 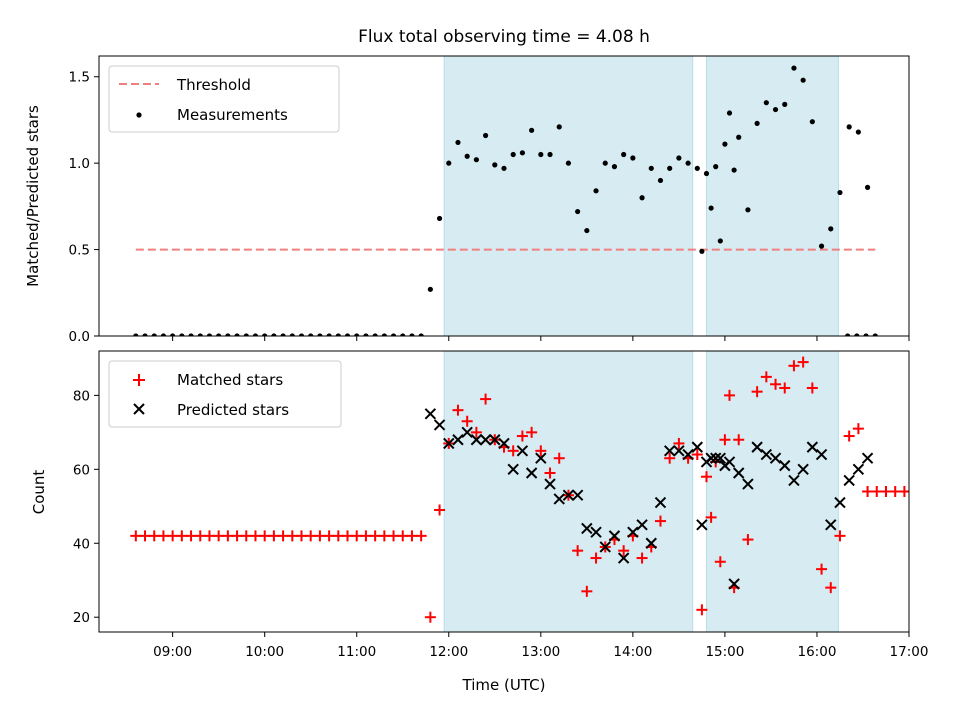 I want to click on top-legend: Threshold Measurements, so click(x=224, y=99).